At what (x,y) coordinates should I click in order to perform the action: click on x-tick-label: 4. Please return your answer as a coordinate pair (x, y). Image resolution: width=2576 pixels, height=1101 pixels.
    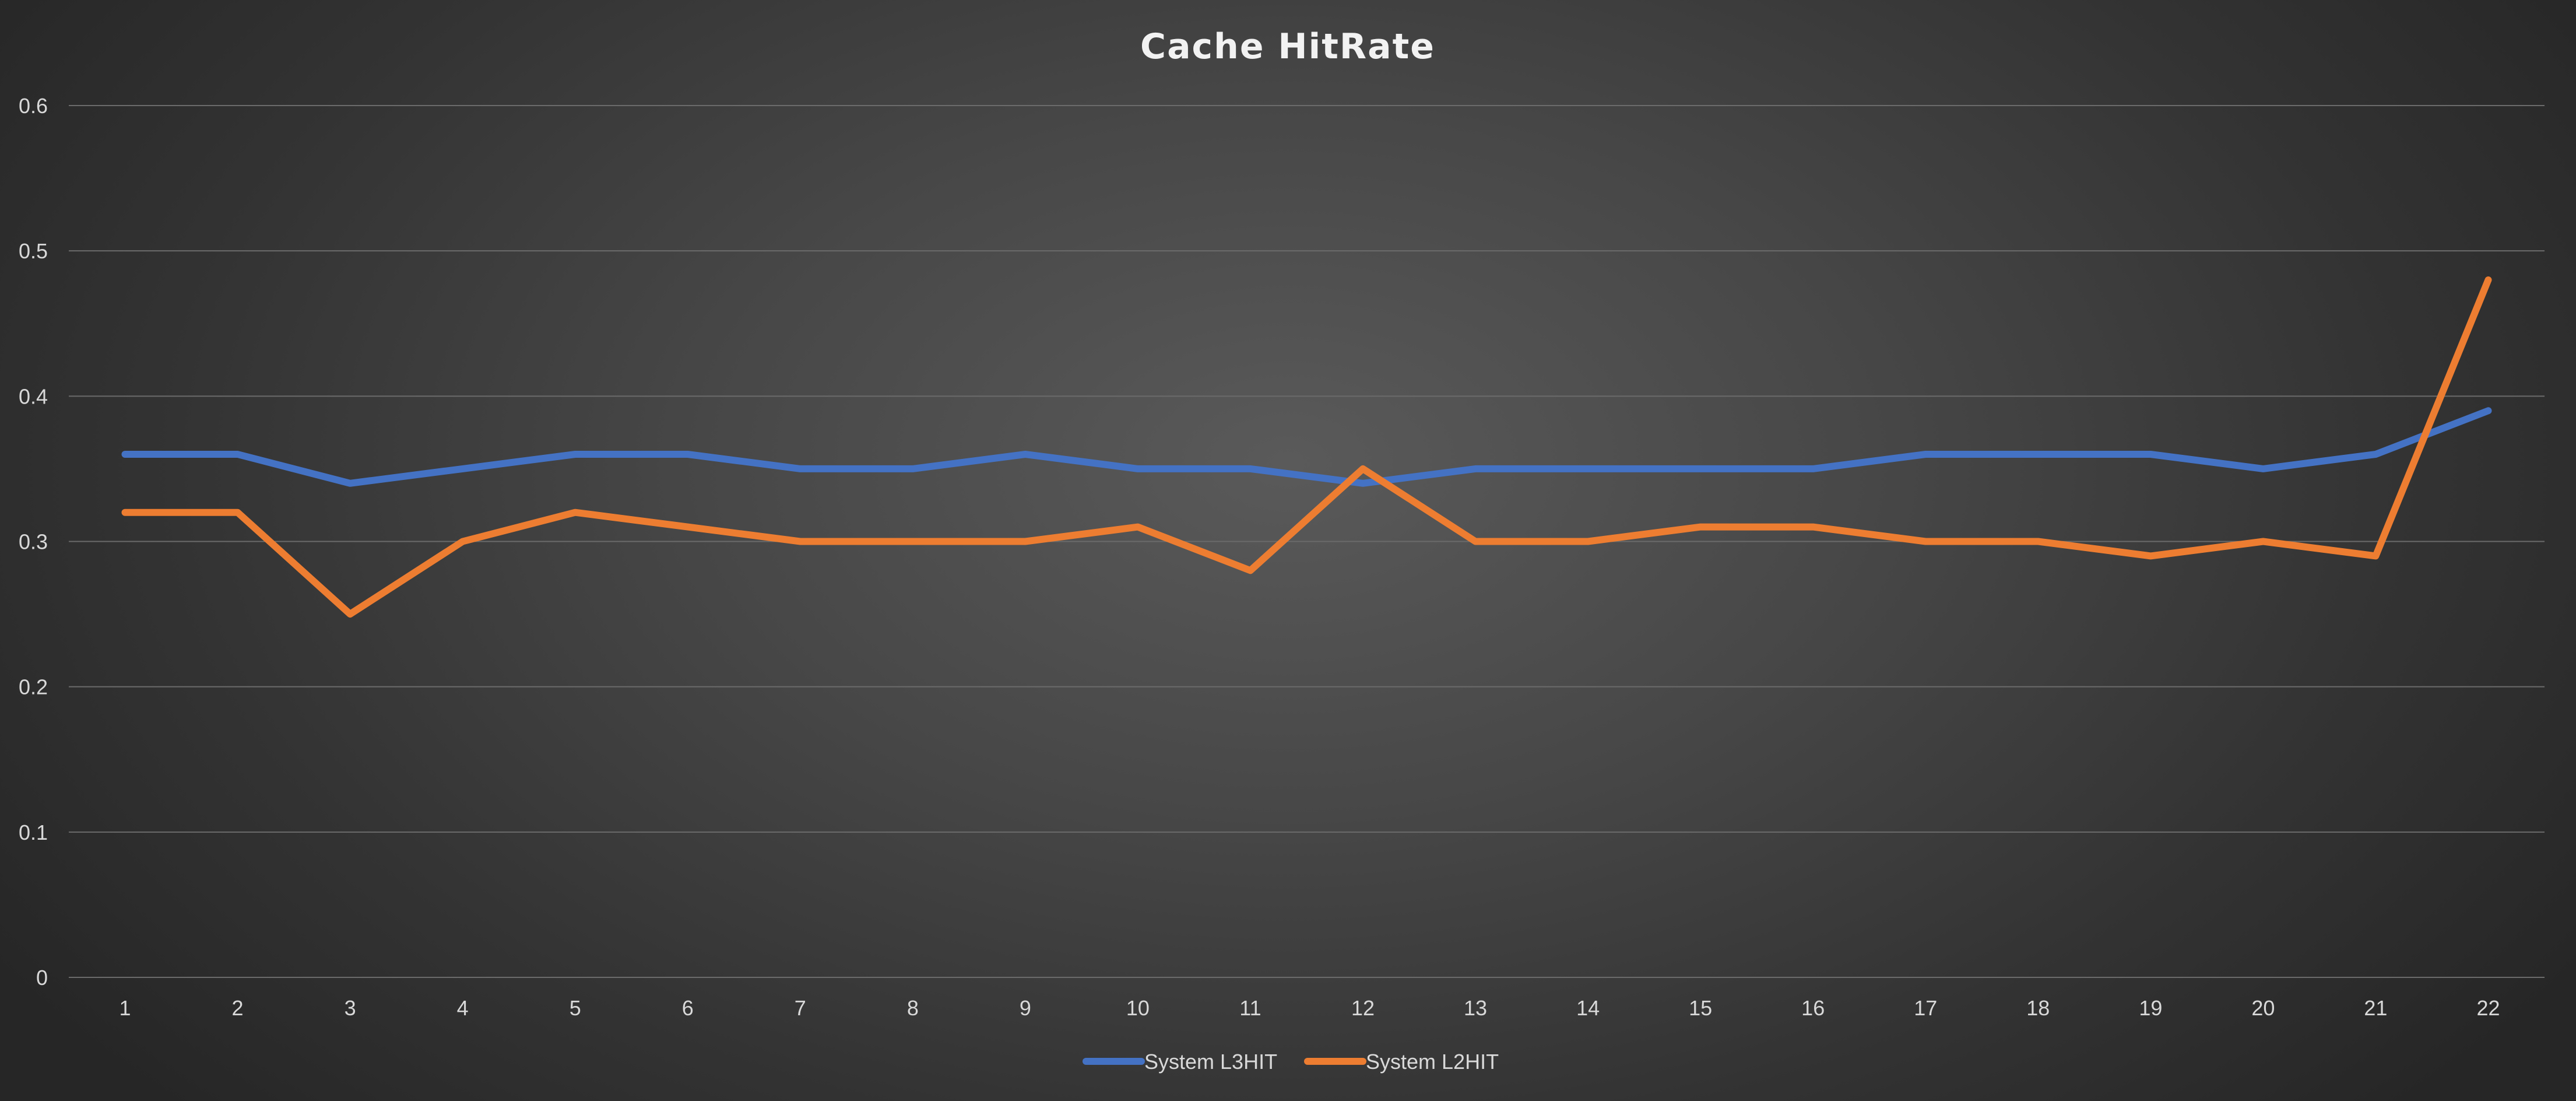
    Looking at the image, I should click on (463, 1008).